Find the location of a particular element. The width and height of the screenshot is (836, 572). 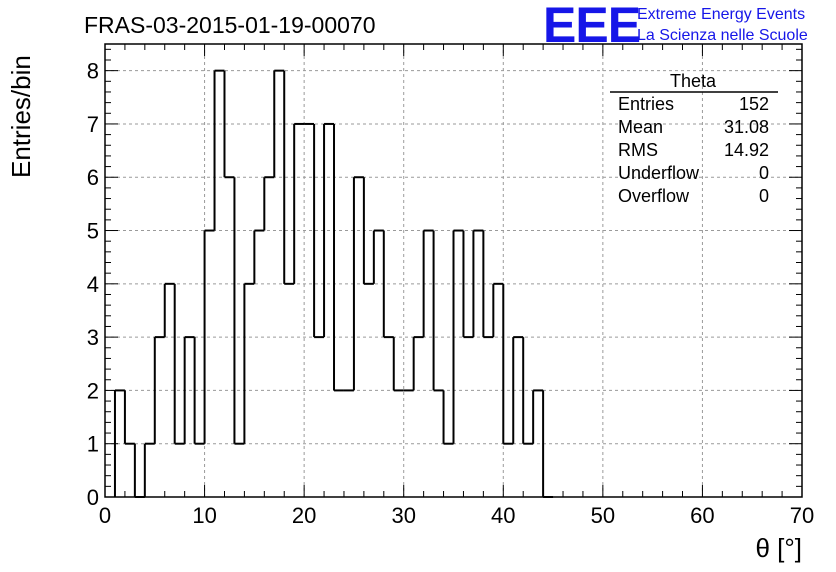

y-tick-label: 0 is located at coordinates (93, 497).